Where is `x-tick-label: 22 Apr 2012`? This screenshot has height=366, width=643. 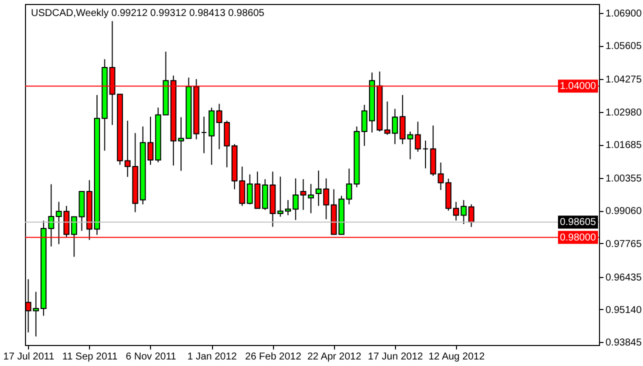 x-tick-label: 22 Apr 2012 is located at coordinates (334, 357).